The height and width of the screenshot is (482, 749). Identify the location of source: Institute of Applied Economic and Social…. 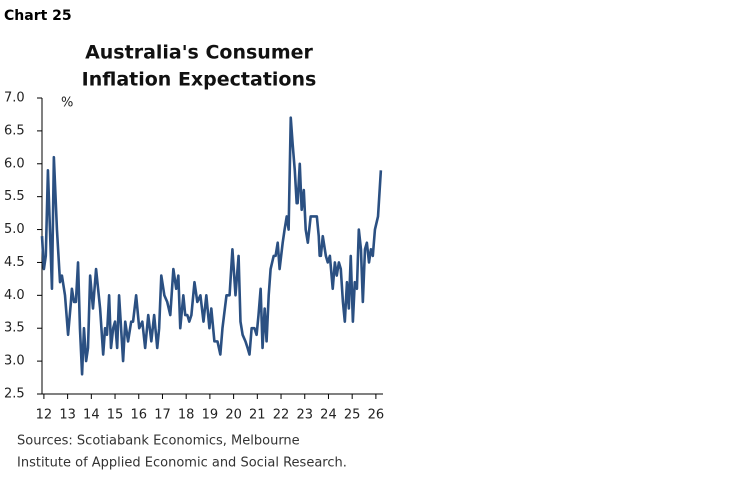
(182, 463).